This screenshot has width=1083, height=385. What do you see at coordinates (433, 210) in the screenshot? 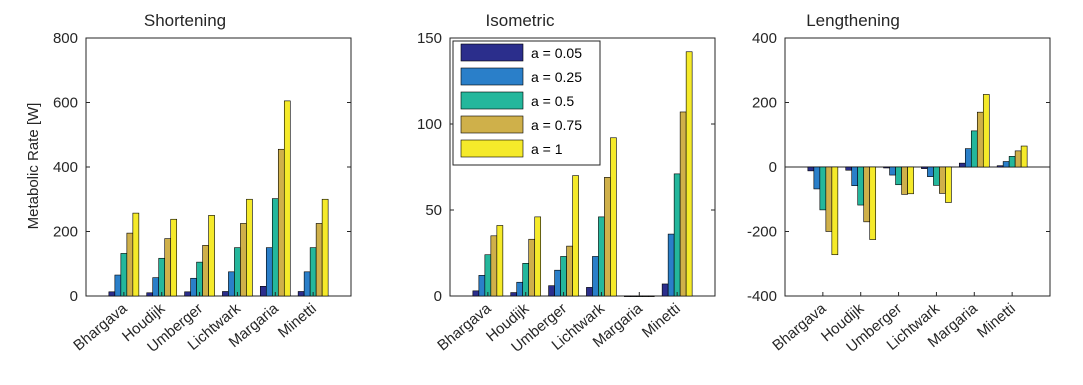
I see `y-tick-label: 50` at bounding box center [433, 210].